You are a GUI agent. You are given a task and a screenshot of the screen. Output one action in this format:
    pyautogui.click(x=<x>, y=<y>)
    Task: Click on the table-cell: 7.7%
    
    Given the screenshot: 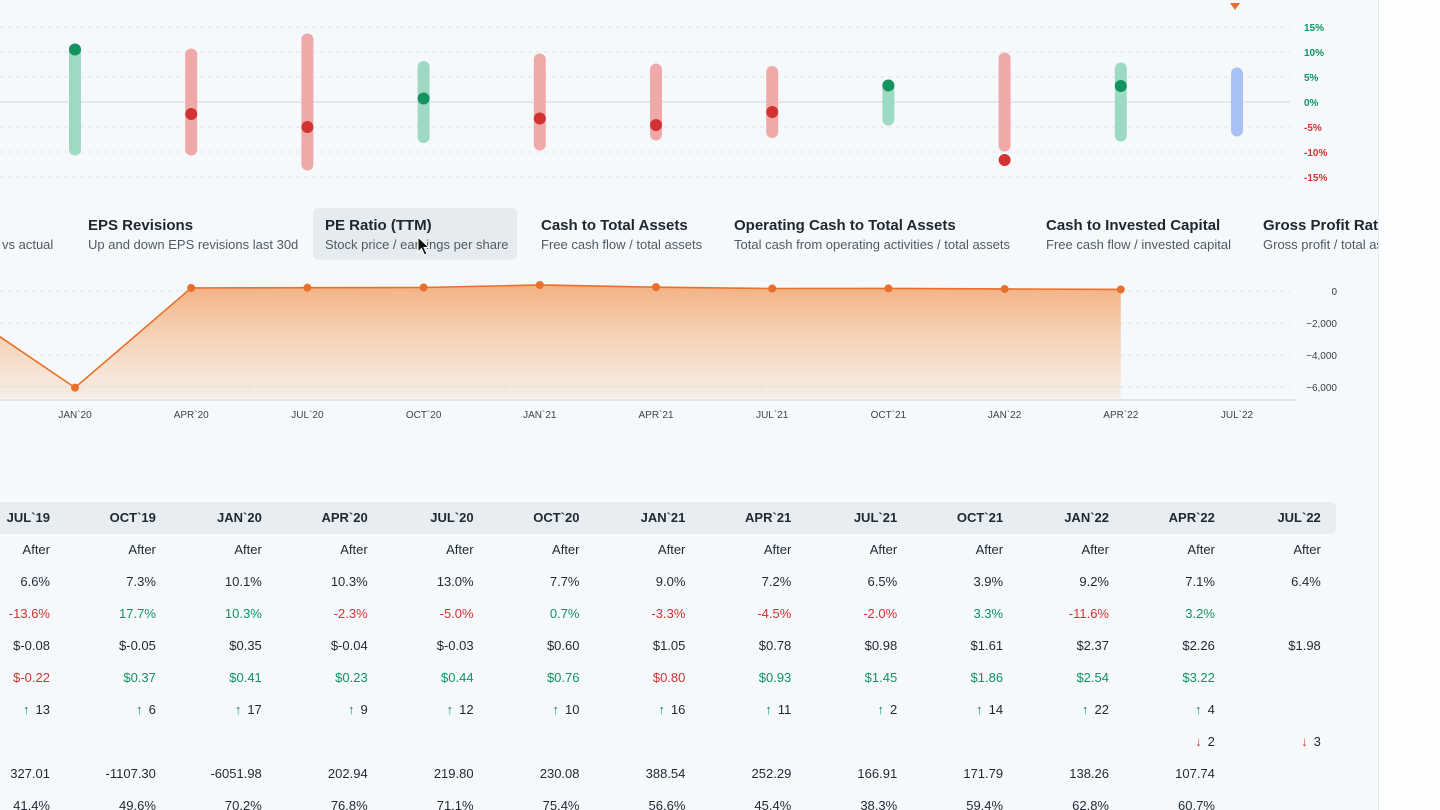 What is the action you would take?
    pyautogui.click(x=564, y=581)
    